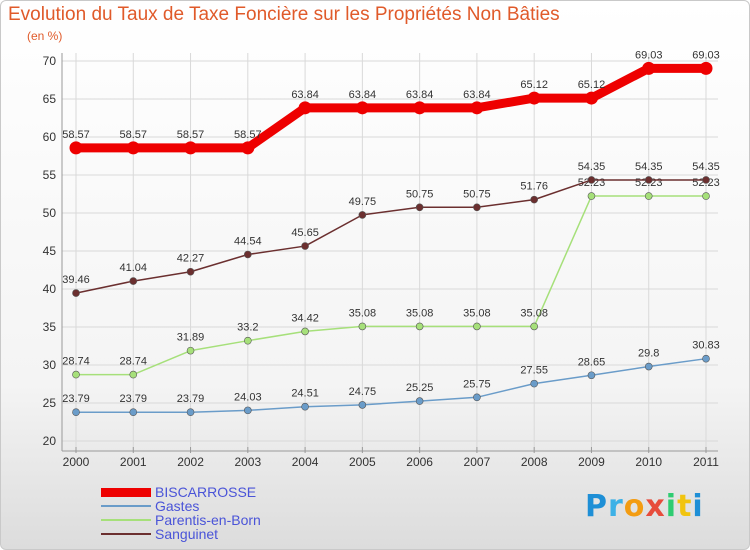 The width and height of the screenshot is (750, 550). Describe the element at coordinates (187, 534) in the screenshot. I see `legend-label: Sanguinet` at that location.